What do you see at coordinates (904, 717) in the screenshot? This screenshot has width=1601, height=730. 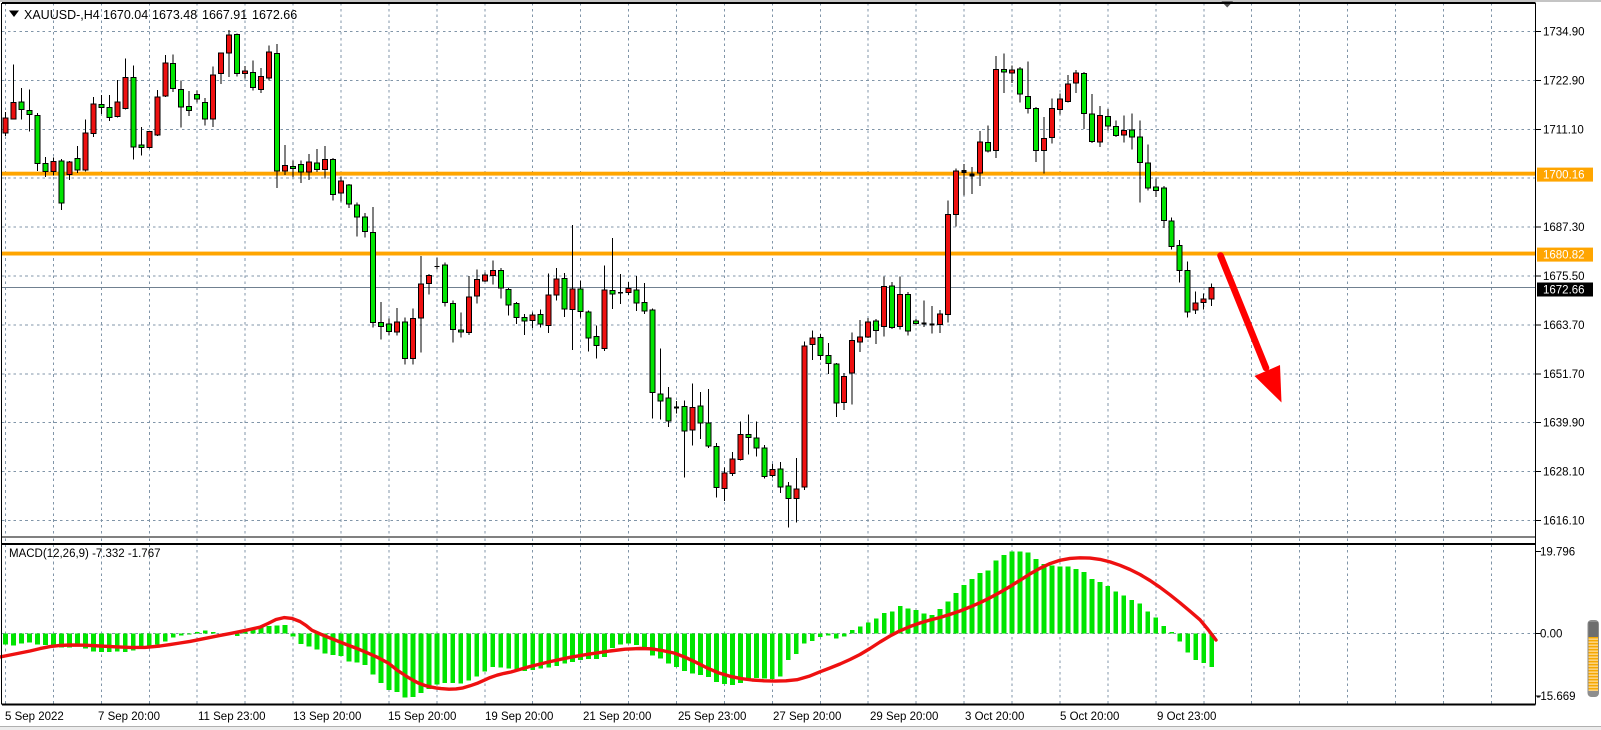 I see `svg-text: 29 Sep 20:00` at bounding box center [904, 717].